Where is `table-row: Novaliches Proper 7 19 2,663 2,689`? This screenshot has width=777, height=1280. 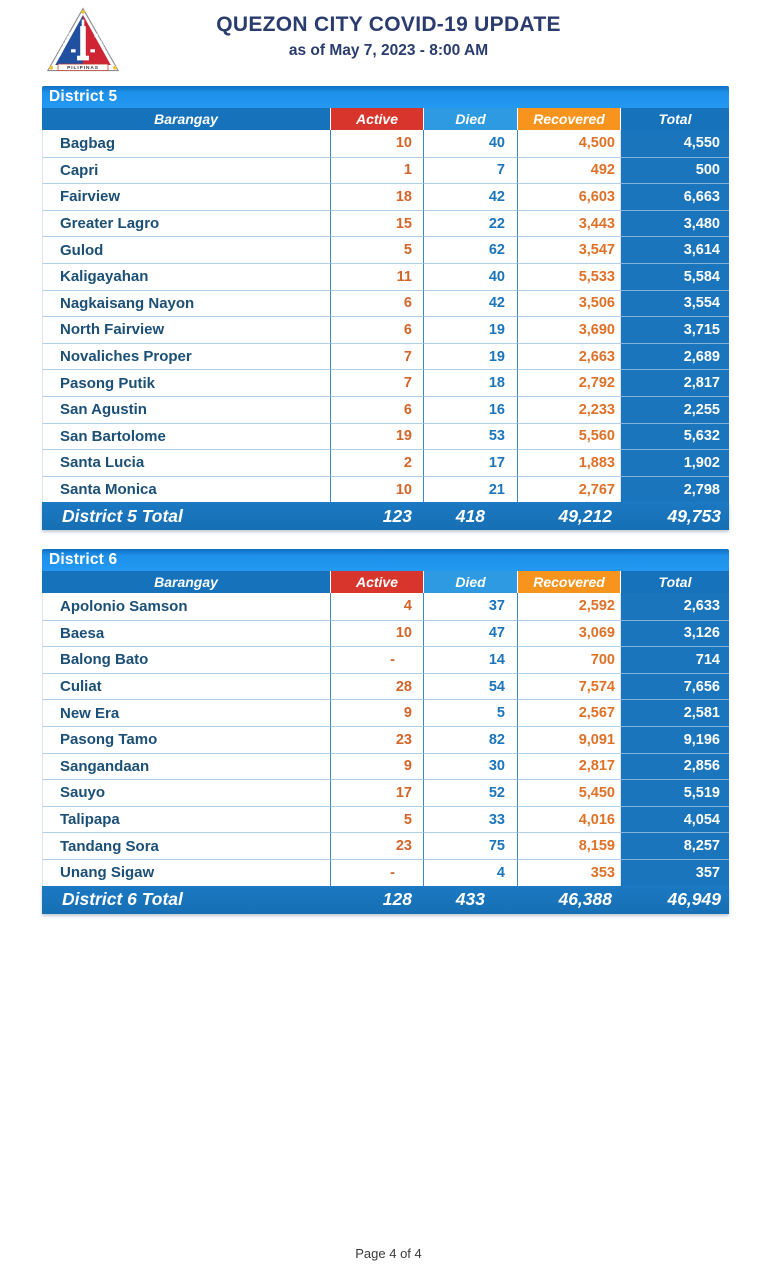
table-row: Novaliches Proper 7 19 2,663 2,689 is located at coordinates (385, 356).